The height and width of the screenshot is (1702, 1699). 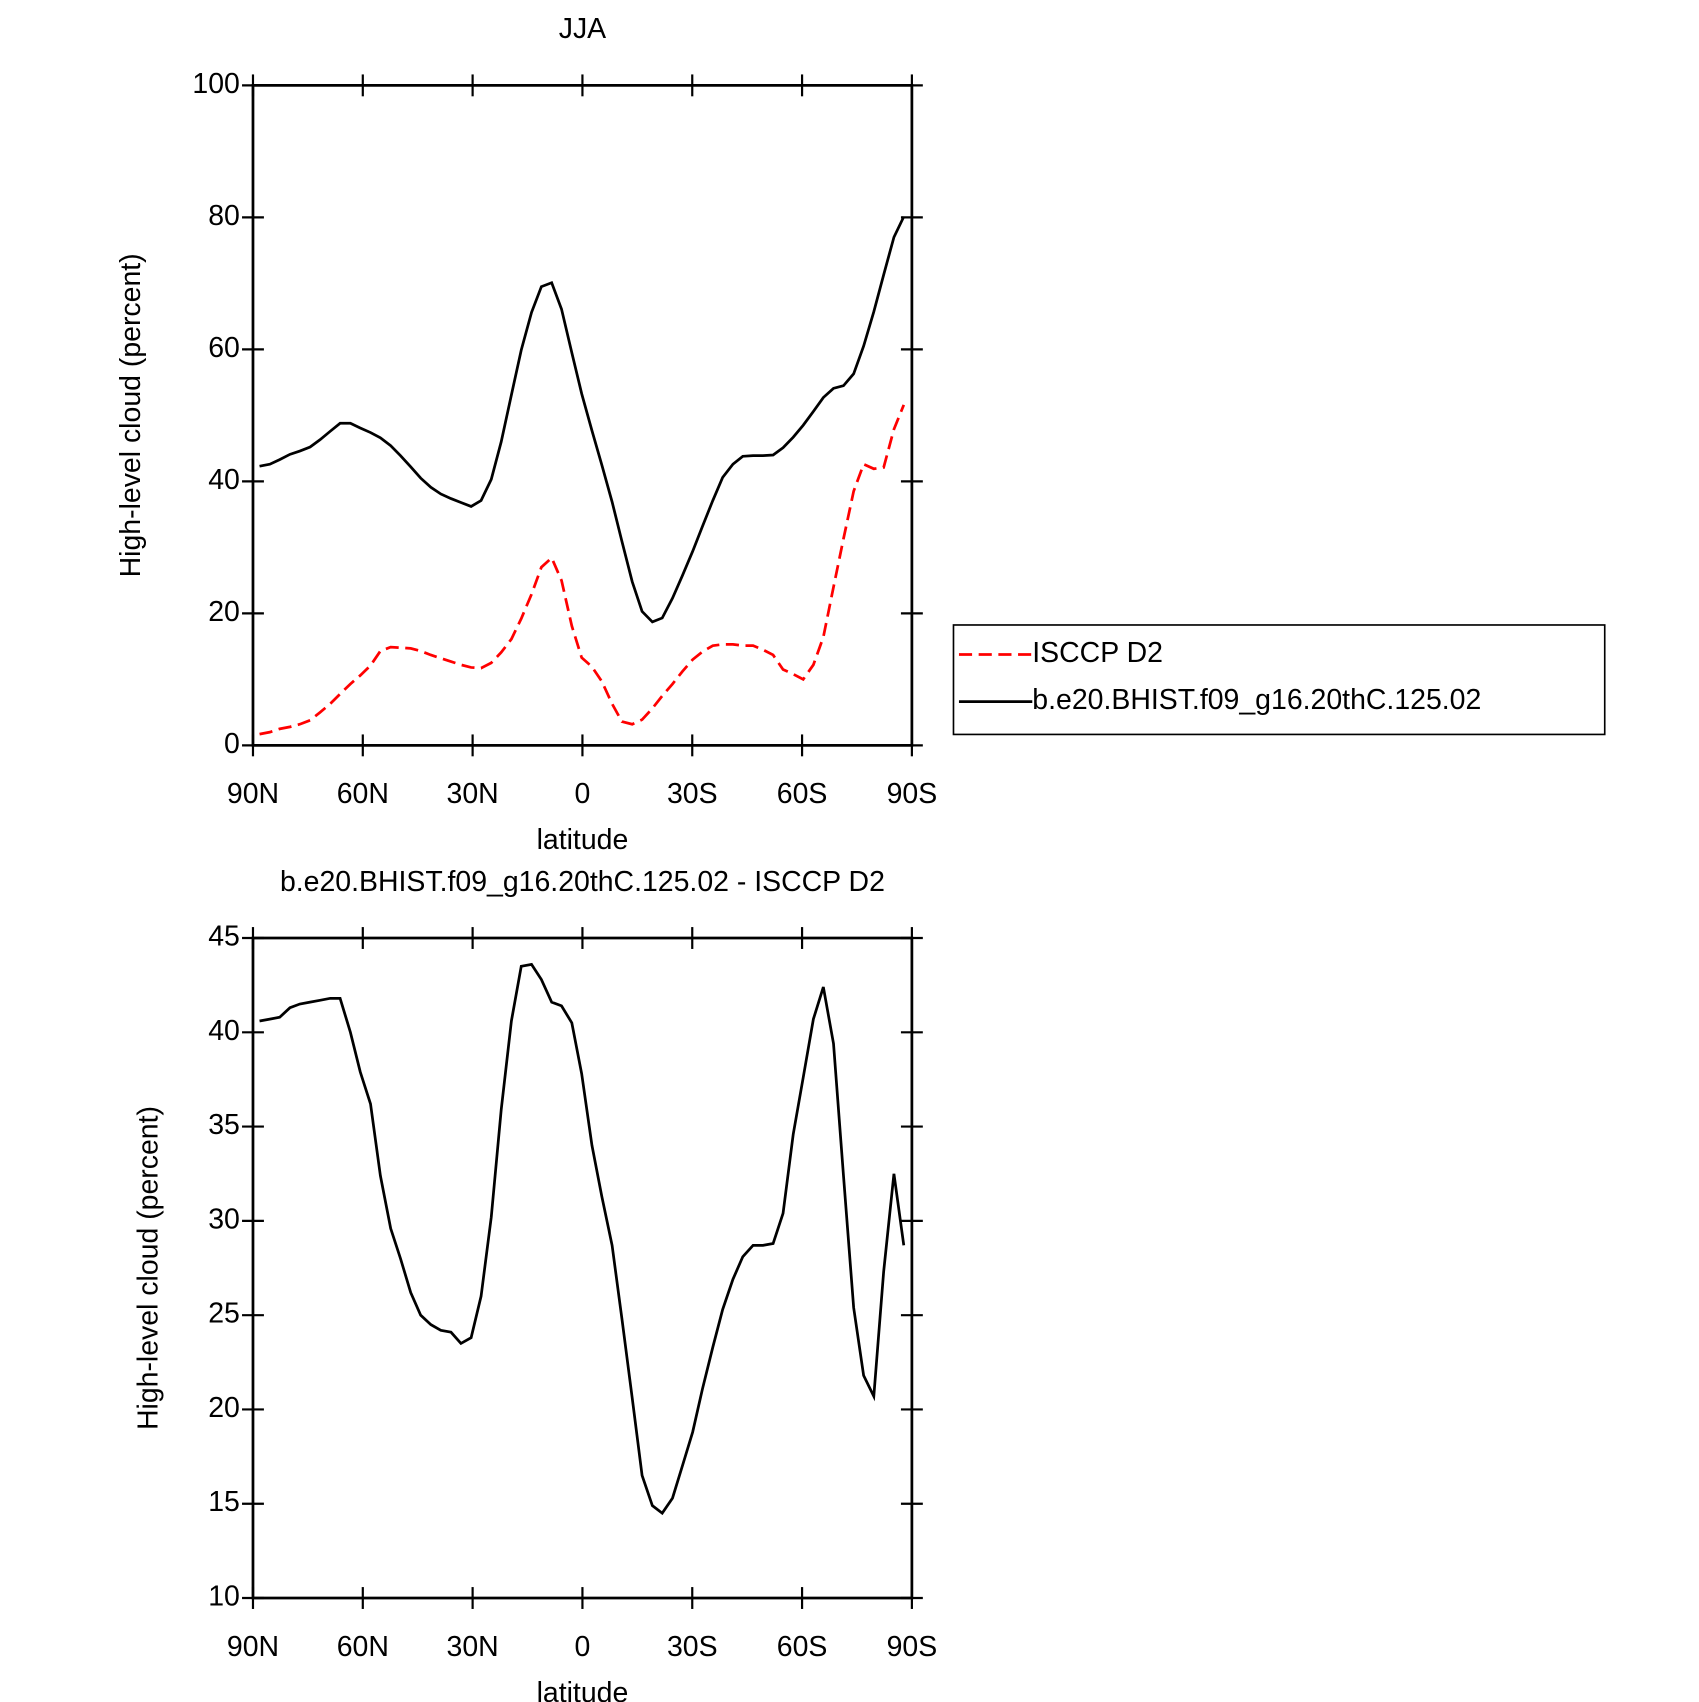 What do you see at coordinates (1097, 653) in the screenshot?
I see `legend-label: ISCCP D2` at bounding box center [1097, 653].